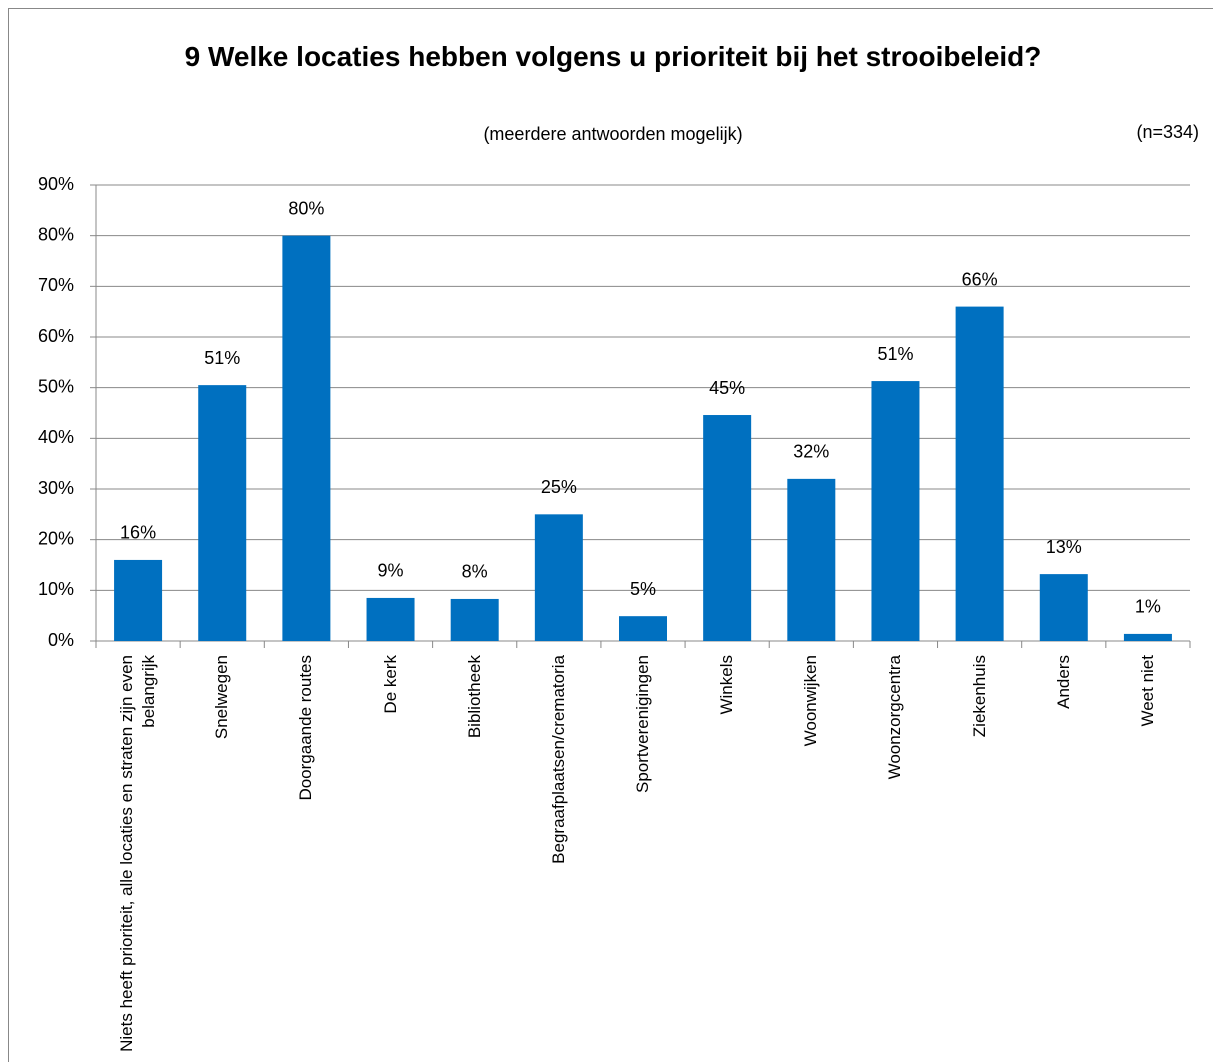 This screenshot has height=1064, width=1215. What do you see at coordinates (56, 234) in the screenshot?
I see `y-tick-label: 80%` at bounding box center [56, 234].